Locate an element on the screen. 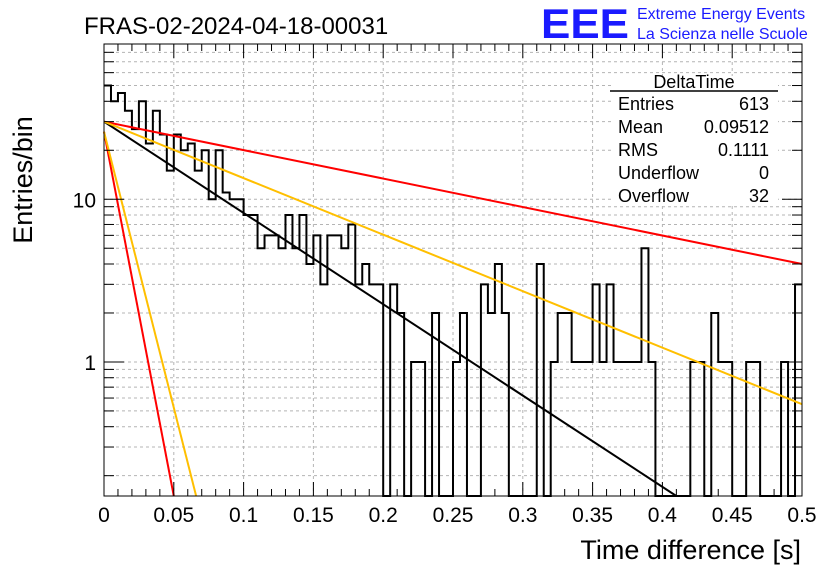 Image resolution: width=836 pixels, height=577 pixels. stats-row-label: Entries is located at coordinates (646, 104).